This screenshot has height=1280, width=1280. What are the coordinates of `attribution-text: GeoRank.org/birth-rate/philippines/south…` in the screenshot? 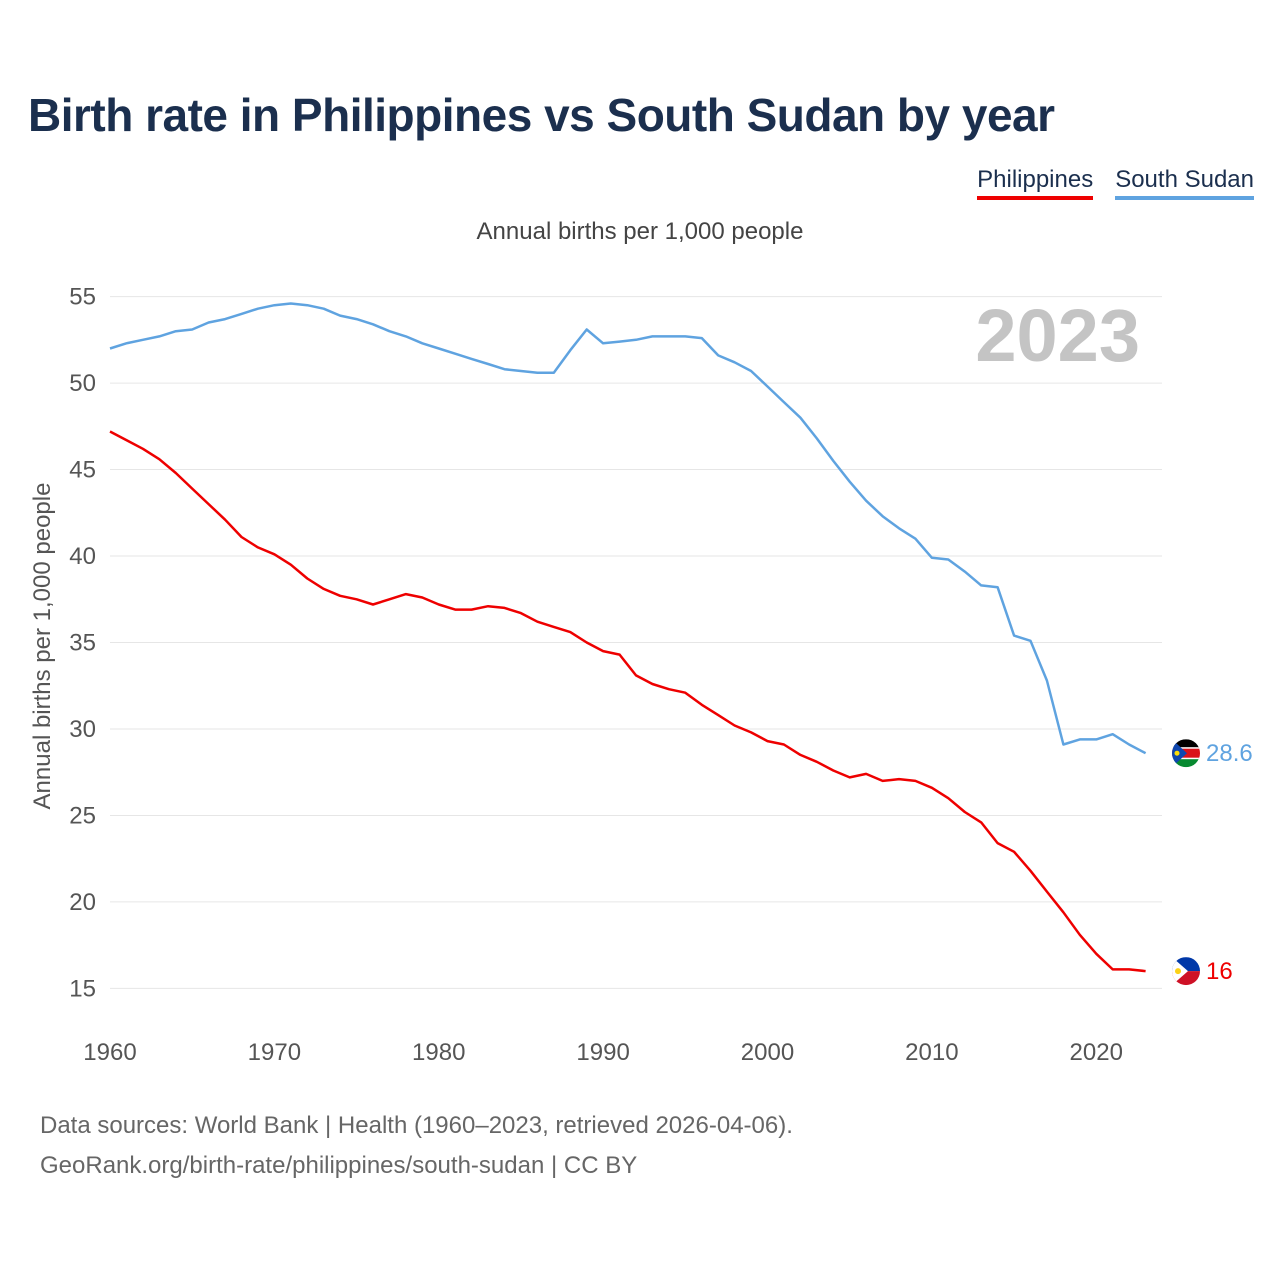 It's located at (339, 1165).